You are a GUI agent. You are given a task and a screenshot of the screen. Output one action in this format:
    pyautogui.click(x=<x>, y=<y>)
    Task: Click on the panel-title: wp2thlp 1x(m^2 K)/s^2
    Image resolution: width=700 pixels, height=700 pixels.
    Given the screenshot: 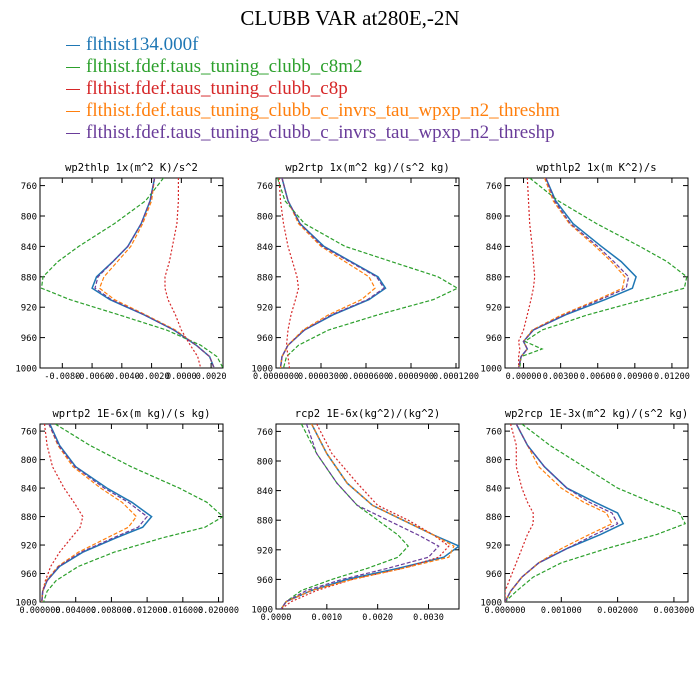 What is the action you would take?
    pyautogui.click(x=131, y=168)
    